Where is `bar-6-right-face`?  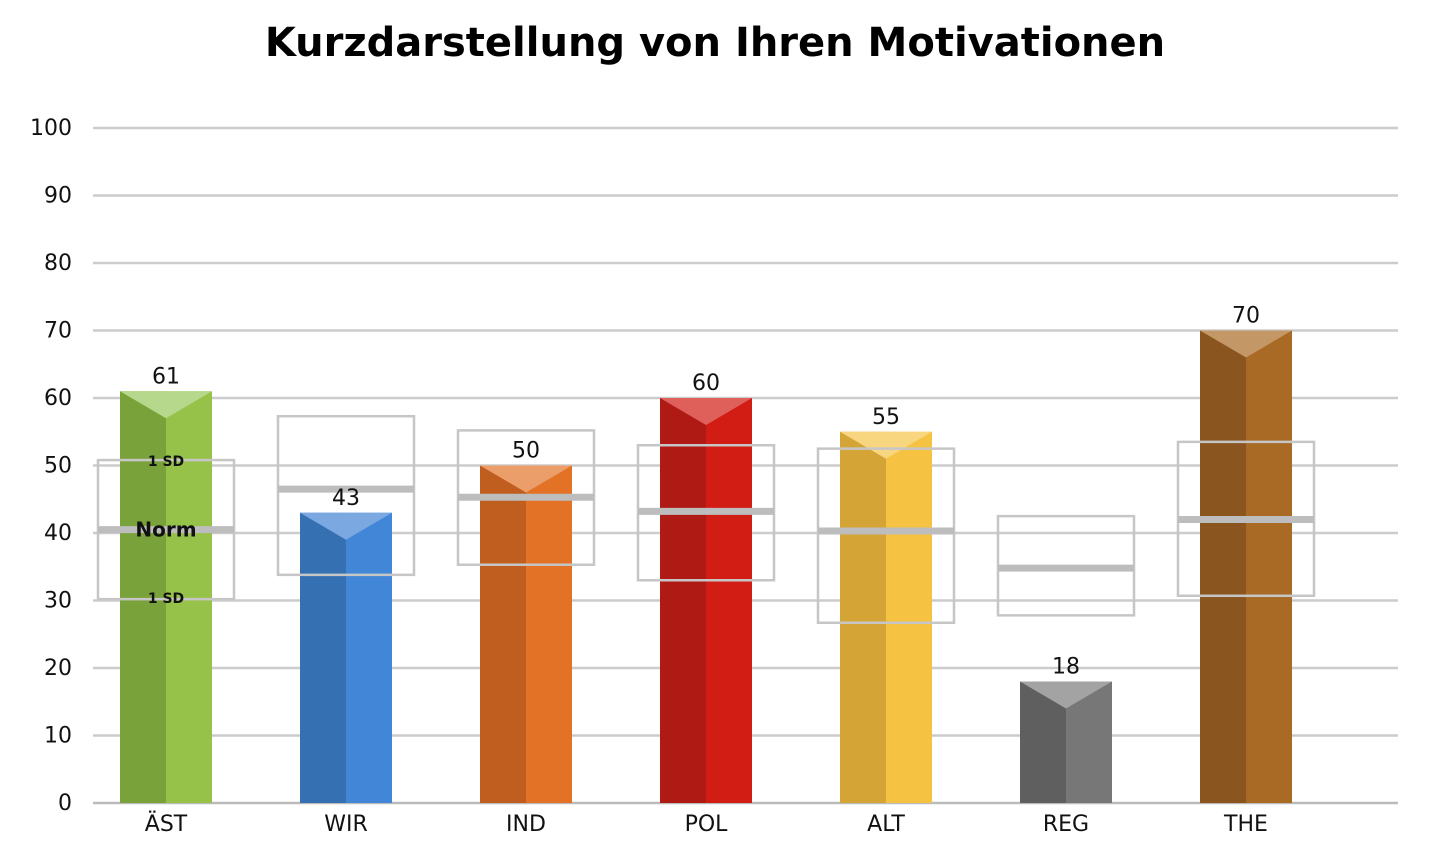
bar-6-right-face is located at coordinates (1269, 566).